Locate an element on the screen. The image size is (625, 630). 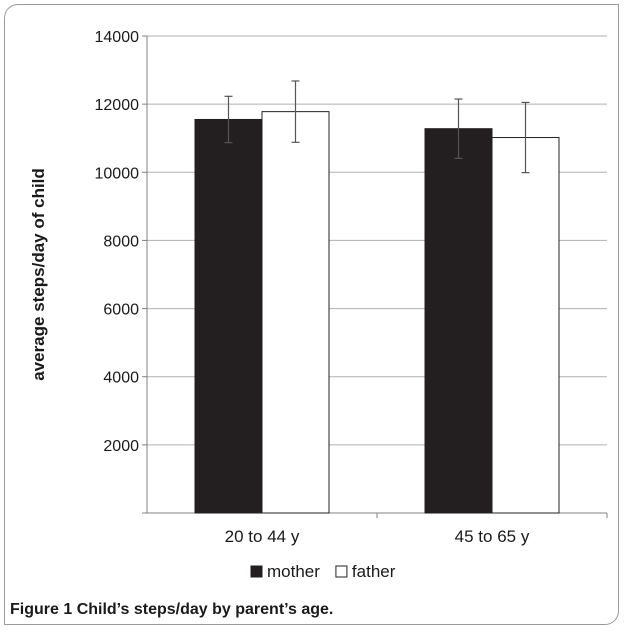
figure-caption-text: Child’s steps/day by parent’s age. is located at coordinates (205, 609).